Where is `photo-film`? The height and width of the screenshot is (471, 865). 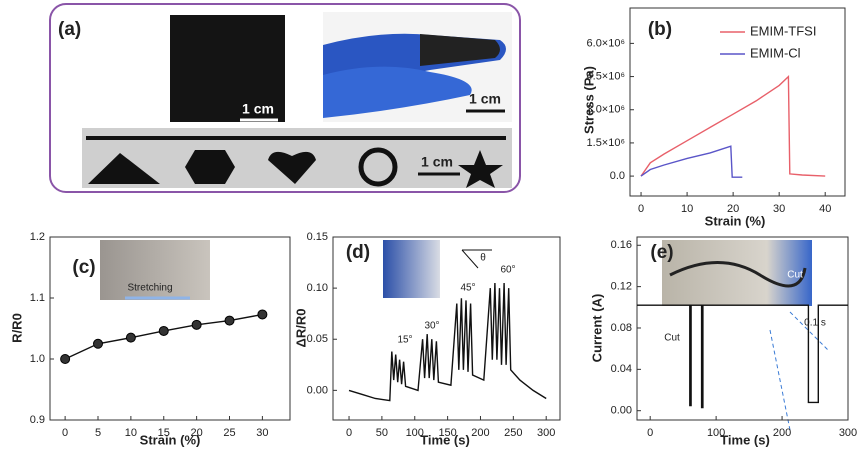
photo-film is located at coordinates (227, 68).